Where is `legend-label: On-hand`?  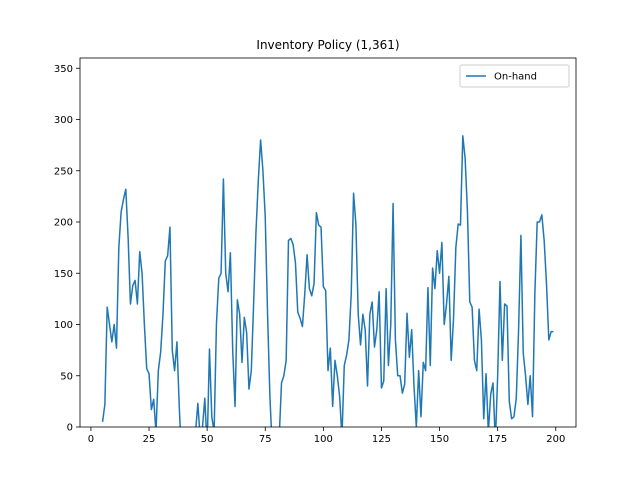
legend-label: On-hand is located at coordinates (515, 77).